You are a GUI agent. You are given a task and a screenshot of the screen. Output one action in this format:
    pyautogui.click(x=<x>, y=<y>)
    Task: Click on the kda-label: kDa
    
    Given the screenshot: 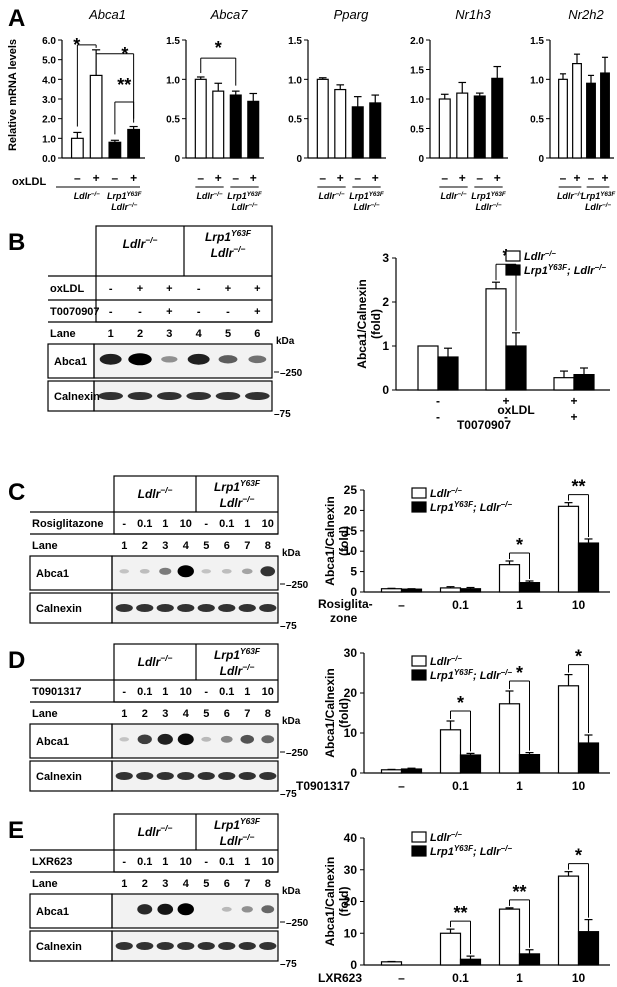 What is the action you would take?
    pyautogui.click(x=285, y=341)
    